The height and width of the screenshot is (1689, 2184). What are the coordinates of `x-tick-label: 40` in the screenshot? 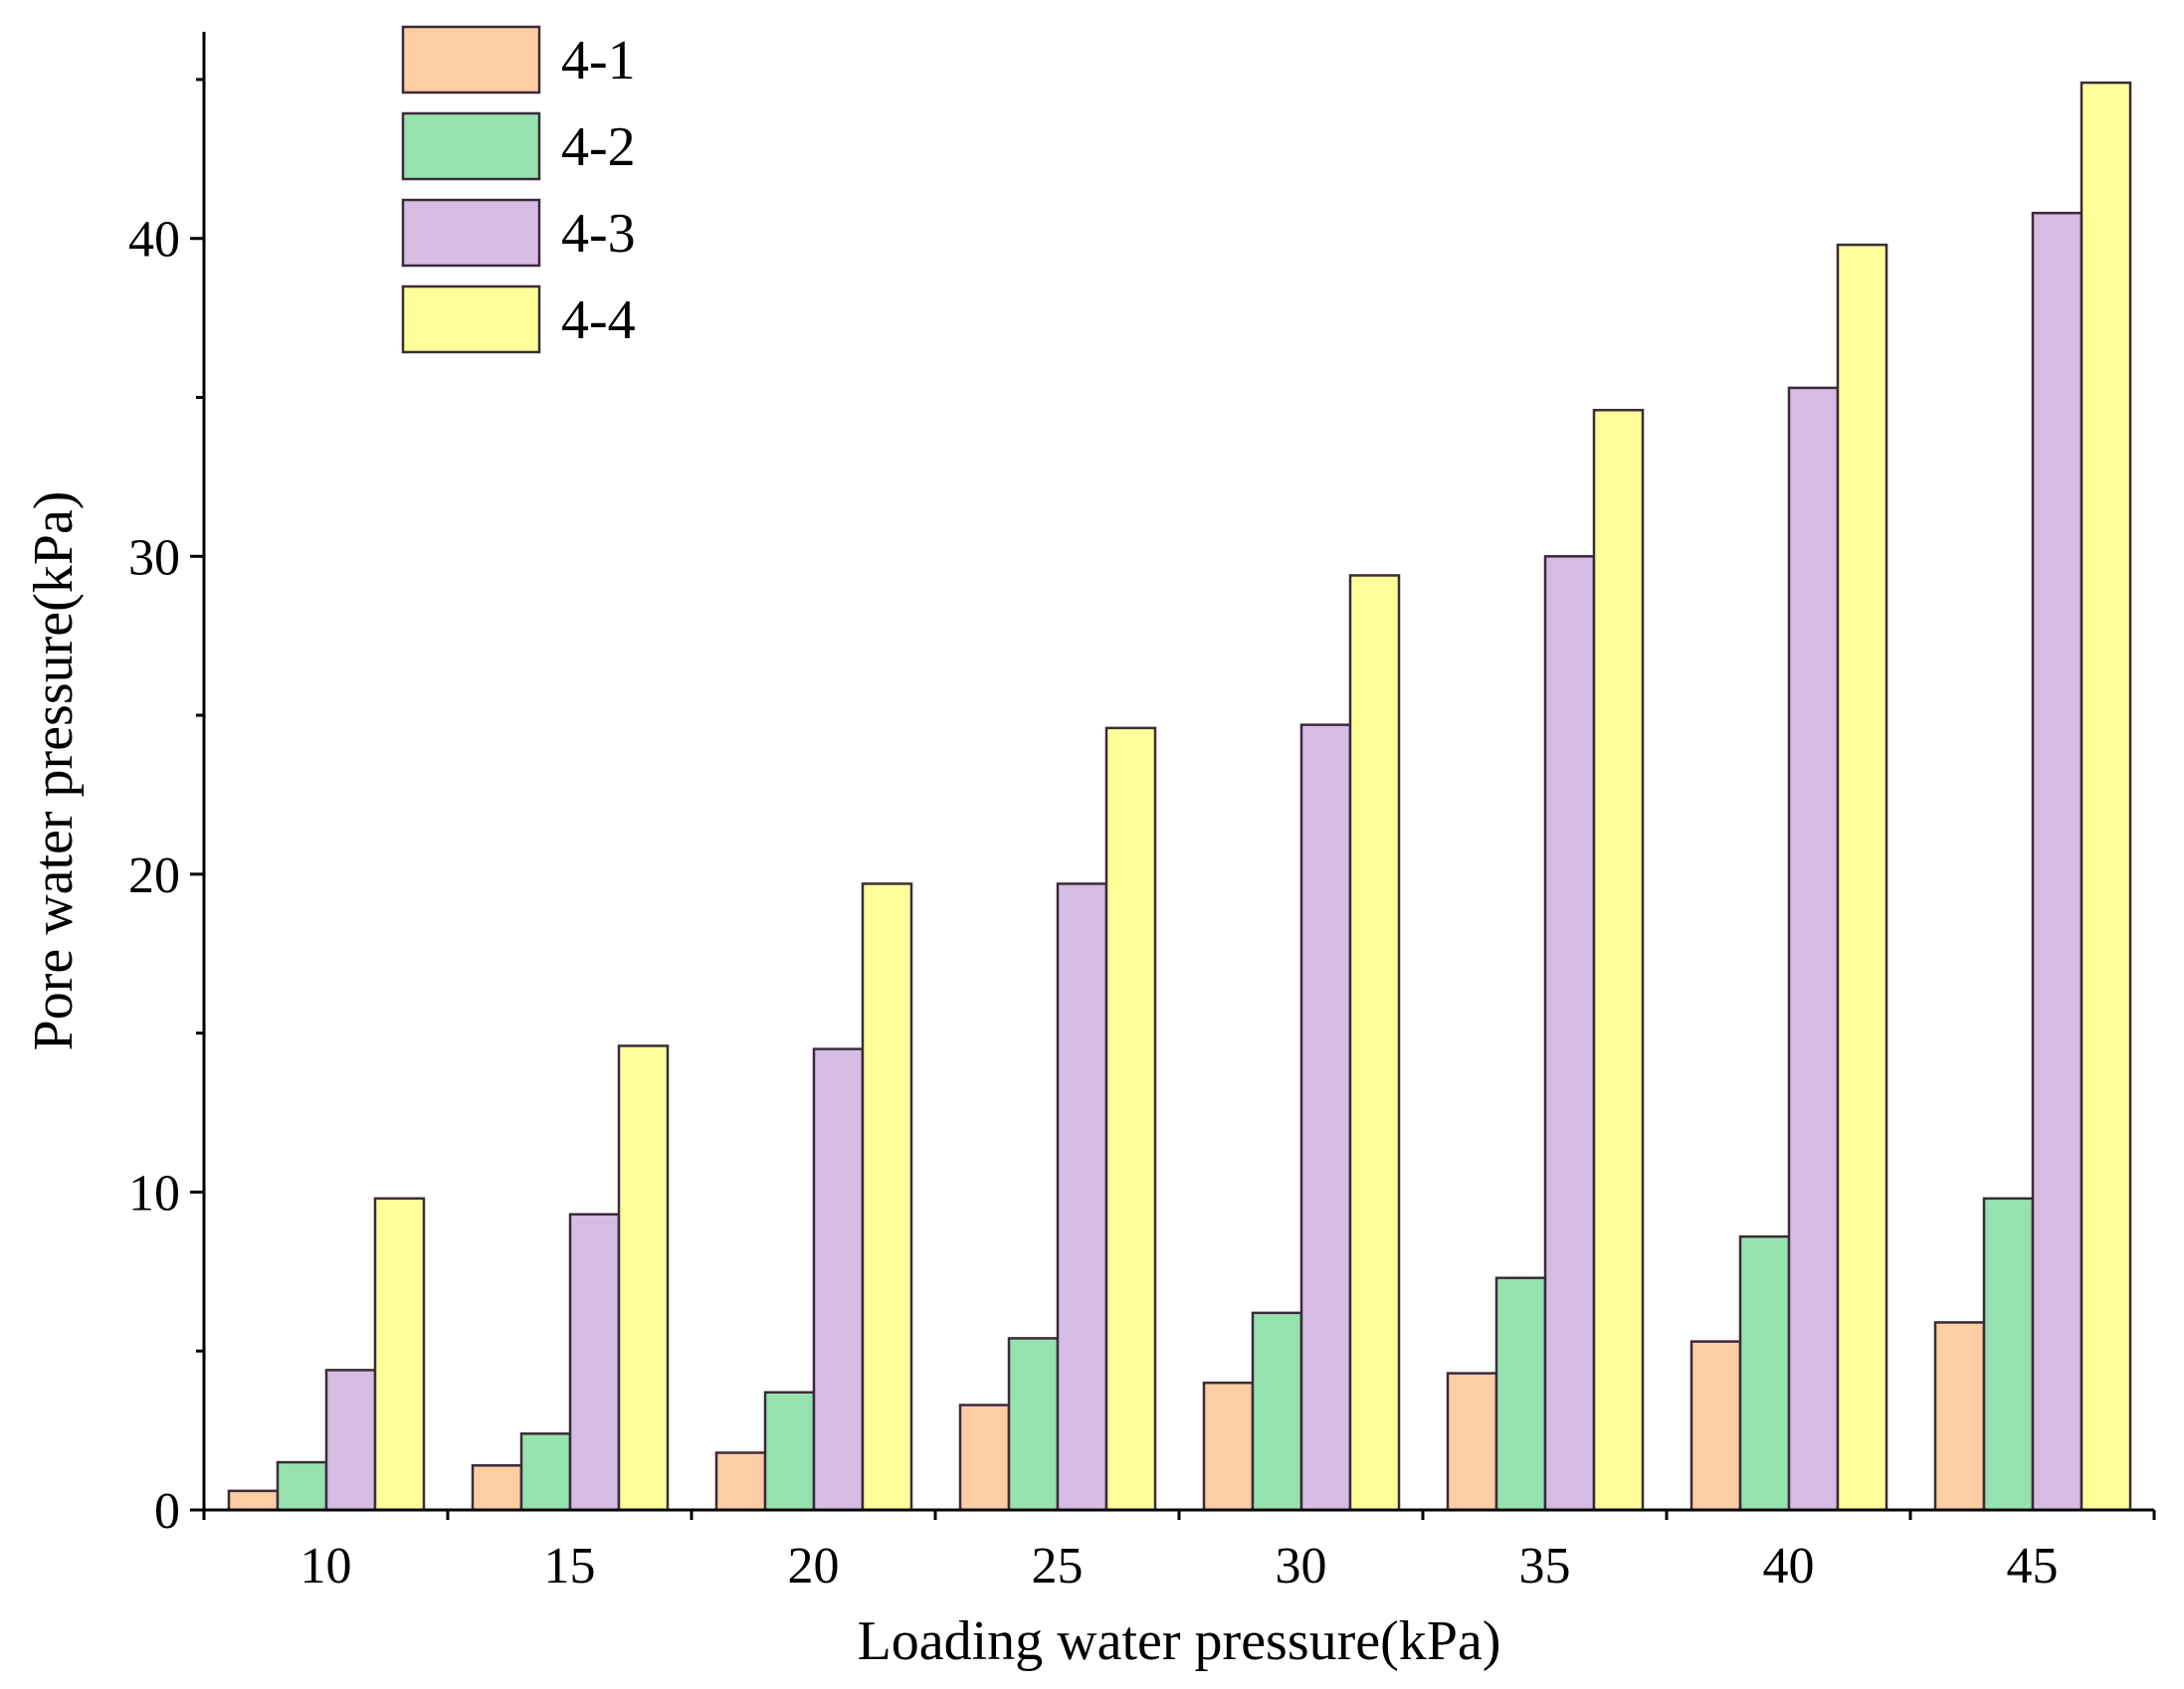 It's located at (1789, 1566).